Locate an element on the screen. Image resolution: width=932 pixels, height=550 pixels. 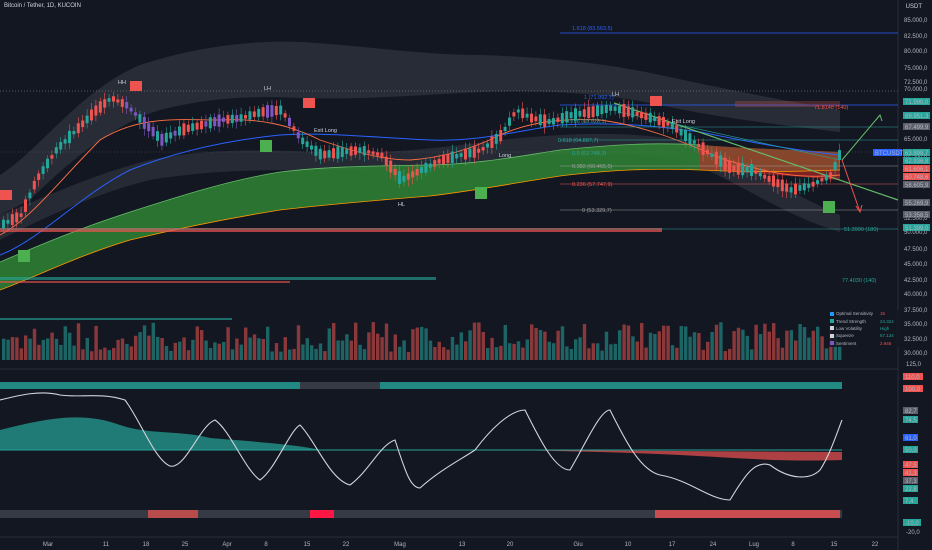
osc-tag-text: 7,4 is located at coordinates (909, 502).